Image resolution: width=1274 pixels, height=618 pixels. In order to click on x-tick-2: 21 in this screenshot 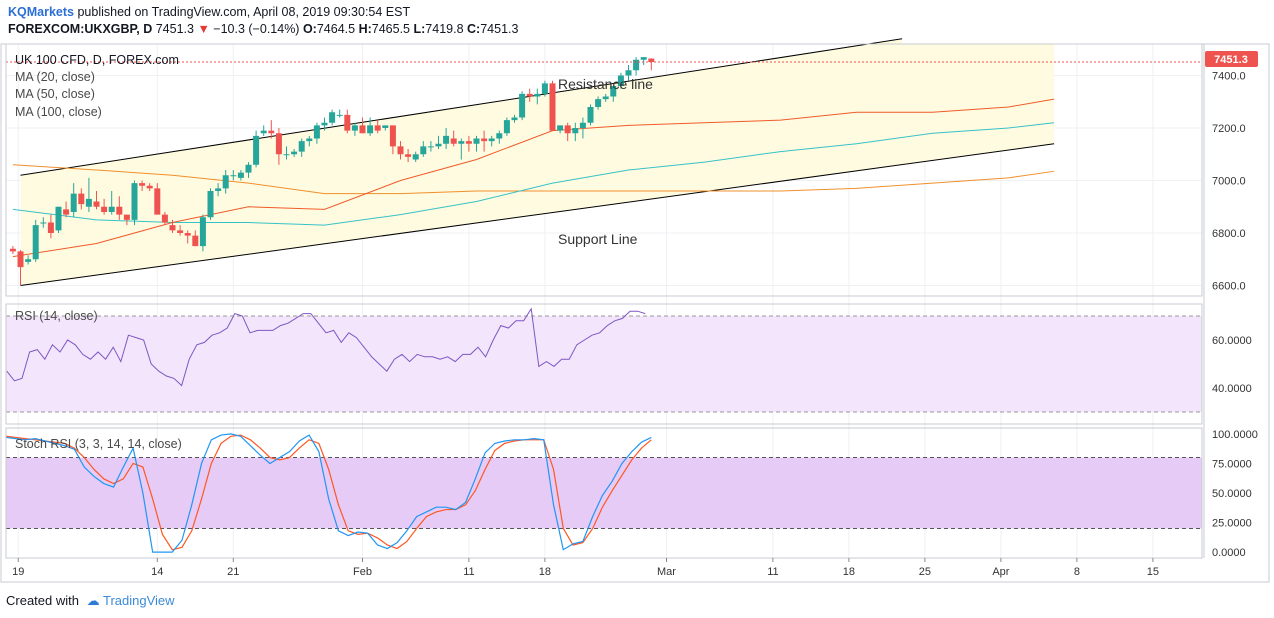, I will do `click(233, 572)`.